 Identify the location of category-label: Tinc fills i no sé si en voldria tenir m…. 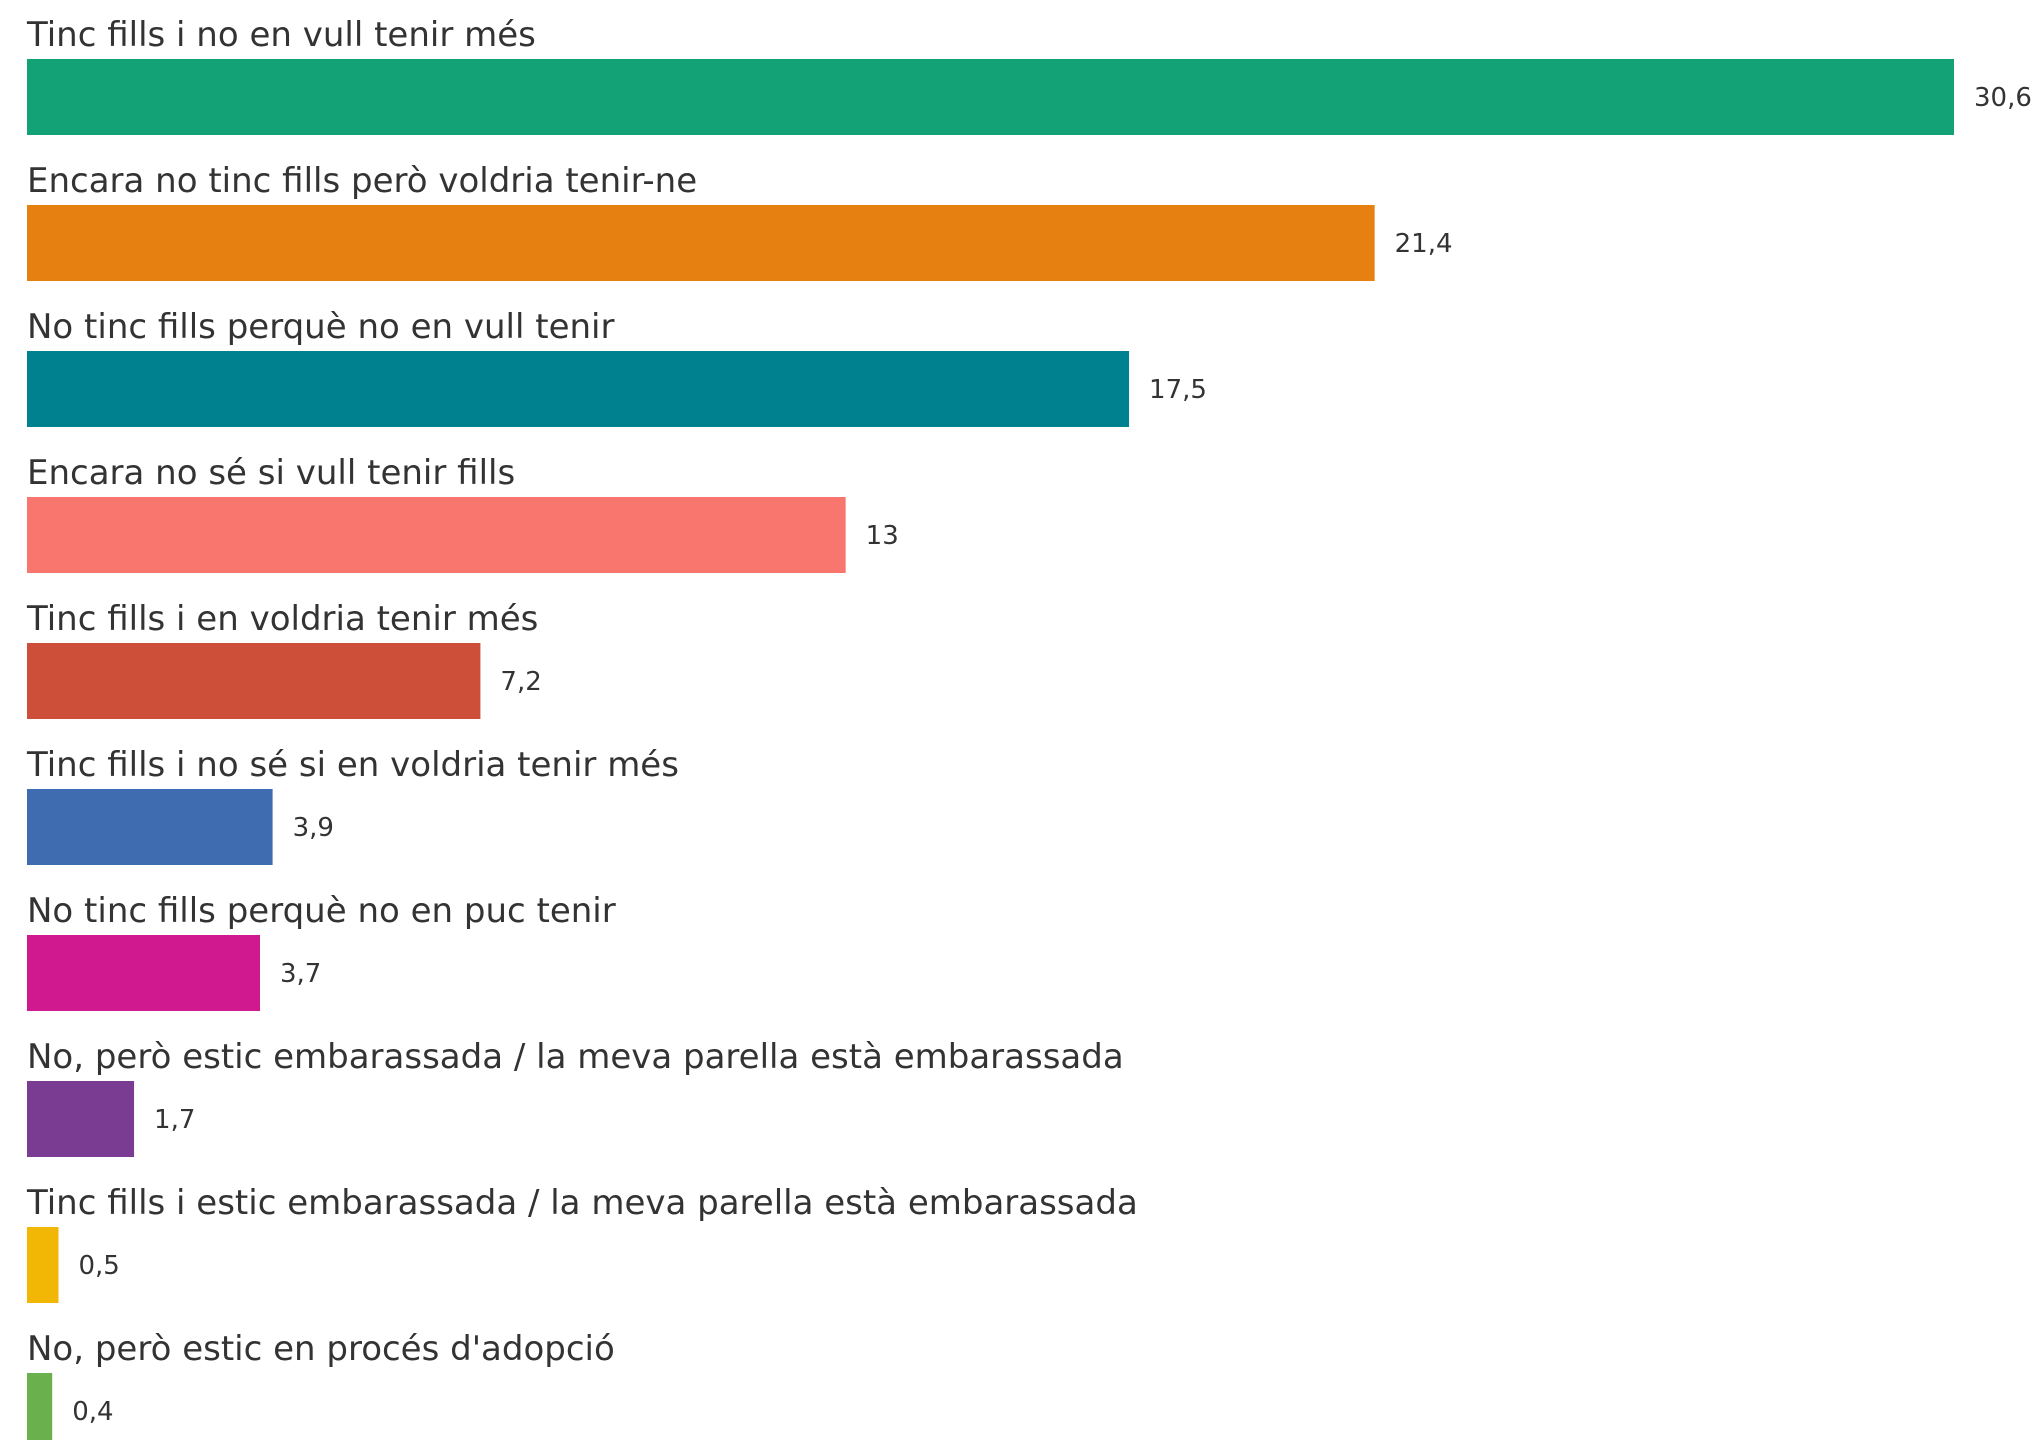
(352, 765).